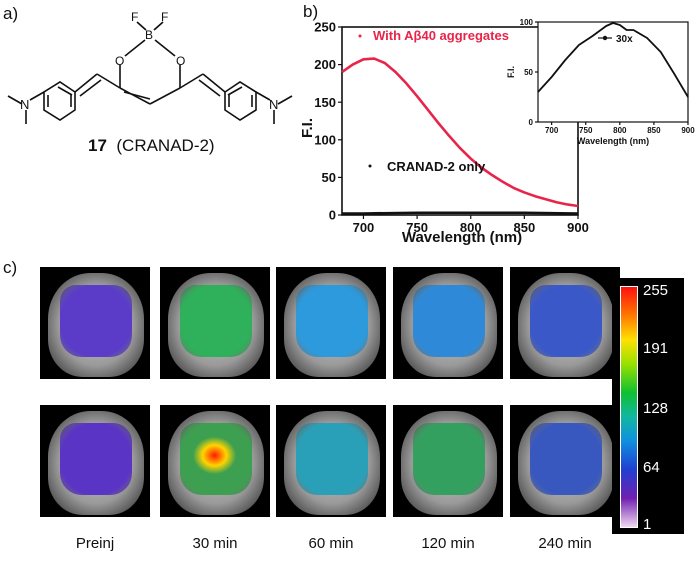  What do you see at coordinates (613, 141) in the screenshot?
I see `inset-x-title: Wavelength (nm)` at bounding box center [613, 141].